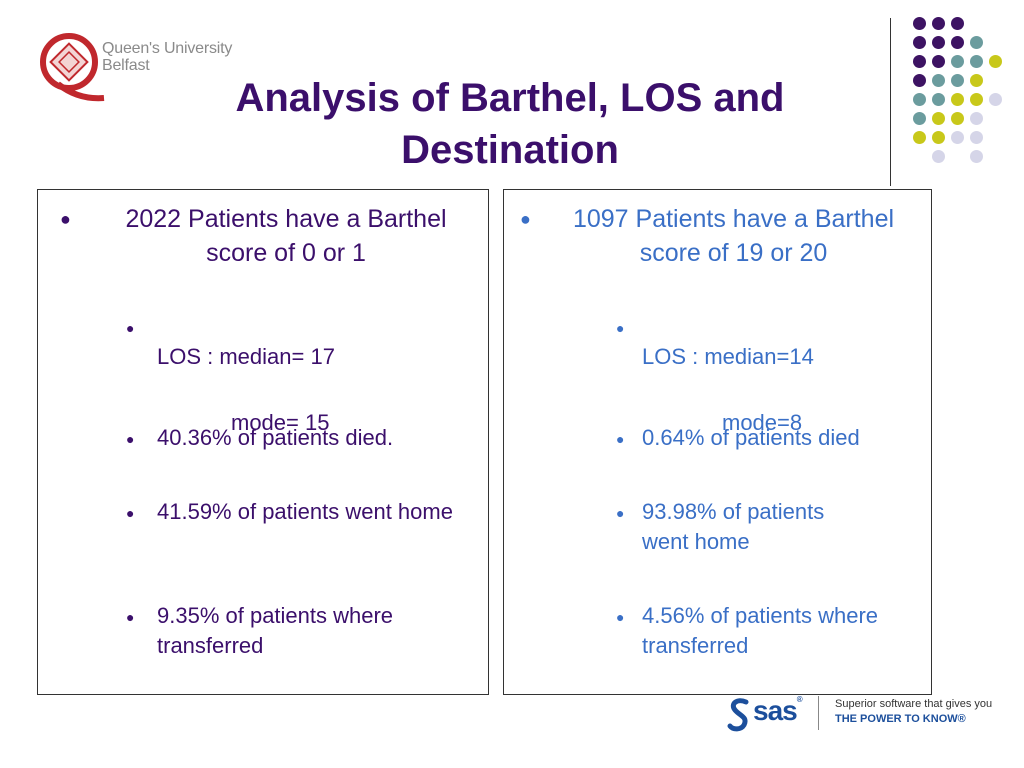 This screenshot has height=768, width=1024. I want to click on left-home-text: 41.59% of patients went home, so click(305, 511).